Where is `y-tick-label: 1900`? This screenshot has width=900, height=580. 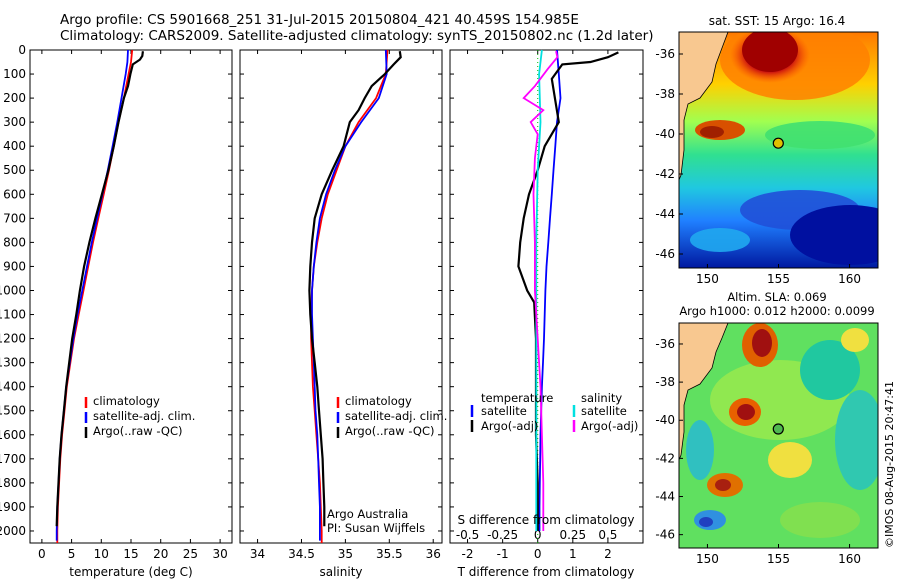
y-tick-label: 1900 is located at coordinates (13, 507).